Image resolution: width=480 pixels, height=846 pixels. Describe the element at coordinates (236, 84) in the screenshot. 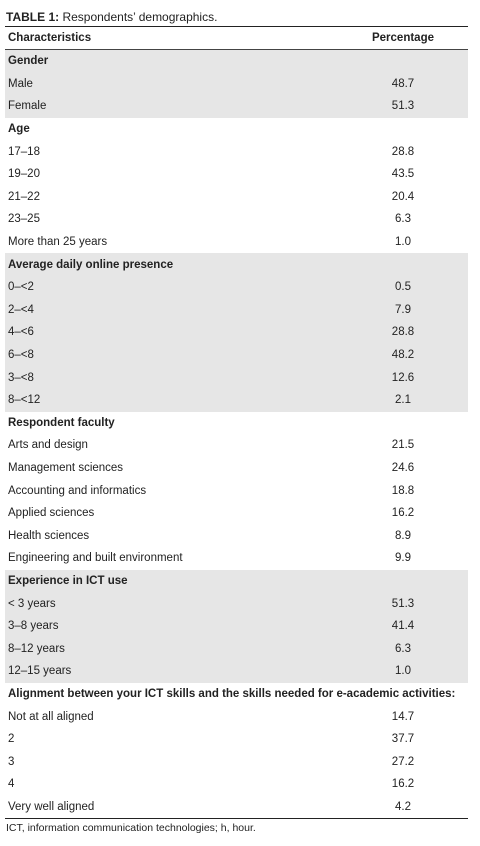

I see `table-row: Male 48.7` at that location.